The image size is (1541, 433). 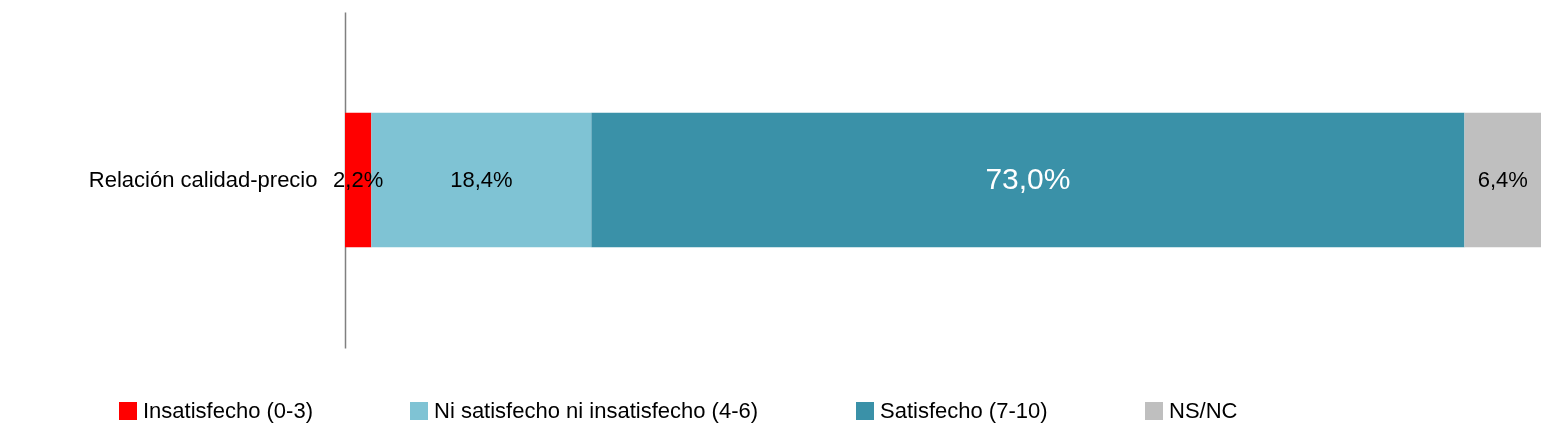 I want to click on legend-label: Satisfecho (7-10), so click(x=964, y=410).